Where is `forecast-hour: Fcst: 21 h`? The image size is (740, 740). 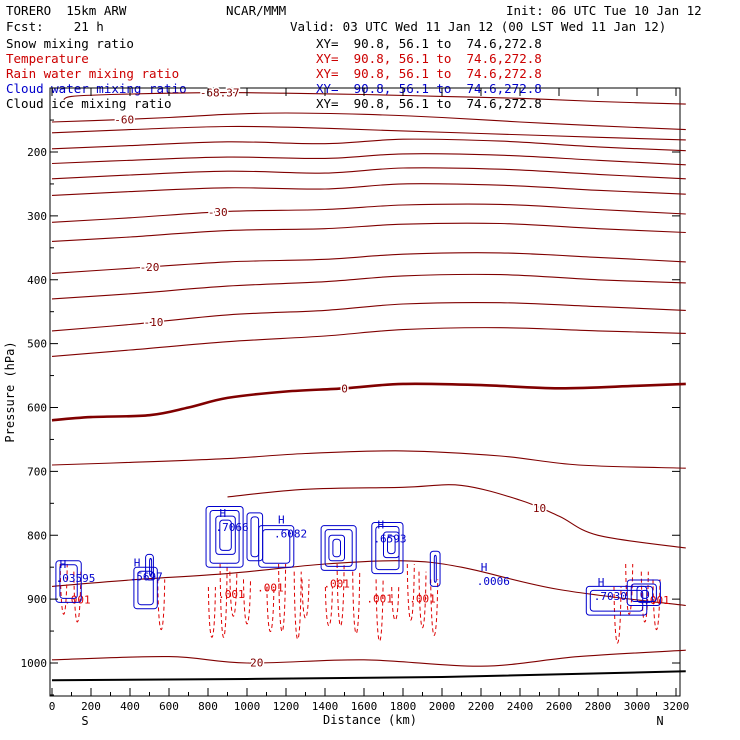
forecast-hour: Fcst: 21 h is located at coordinates (55, 26).